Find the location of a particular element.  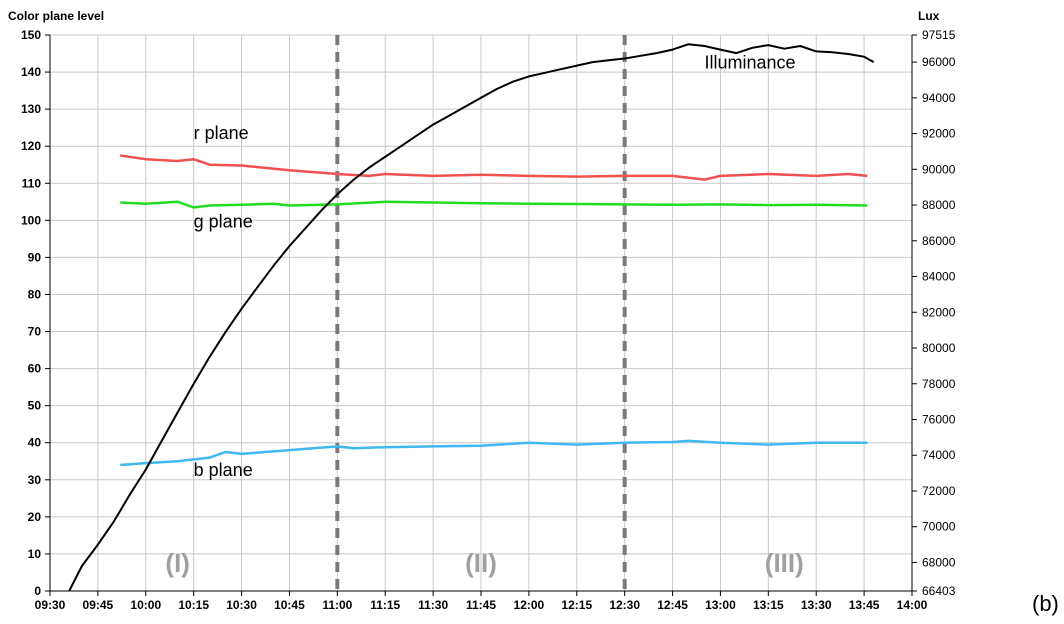

x-tick-label: 12:45 is located at coordinates (672, 605).